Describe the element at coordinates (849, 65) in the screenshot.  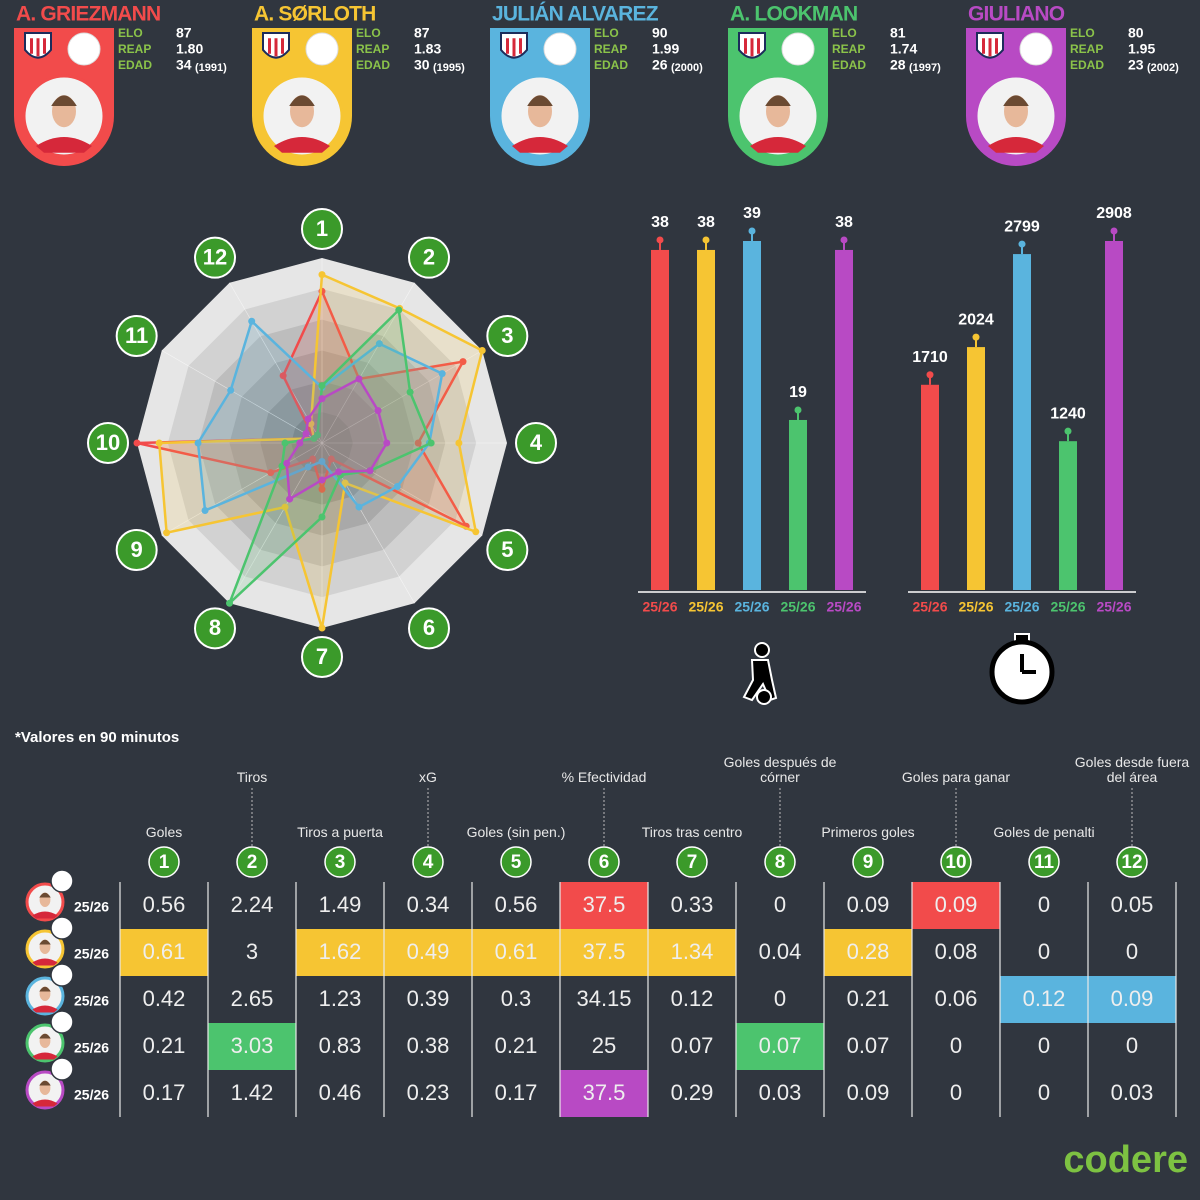
I see `stat-label: EDAD` at that location.